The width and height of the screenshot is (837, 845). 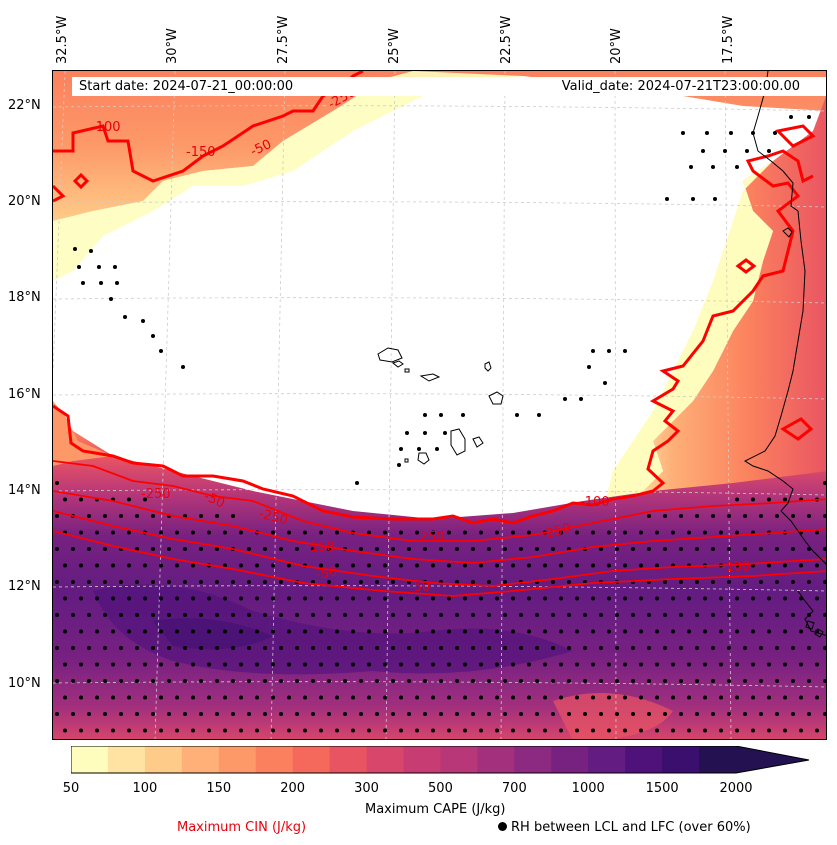 What do you see at coordinates (201, 152) in the screenshot?
I see `cin-label: -150` at bounding box center [201, 152].